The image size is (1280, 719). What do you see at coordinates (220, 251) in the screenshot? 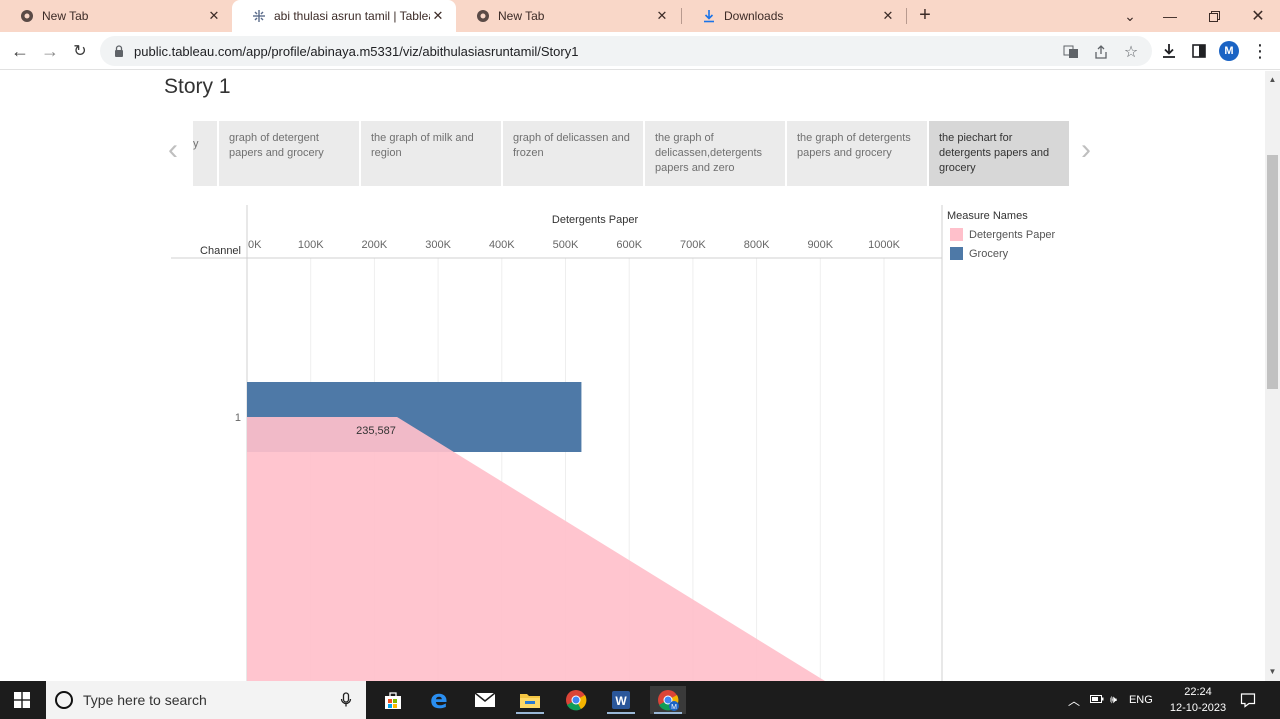
I see `y-axis-title: Channel` at bounding box center [220, 251].